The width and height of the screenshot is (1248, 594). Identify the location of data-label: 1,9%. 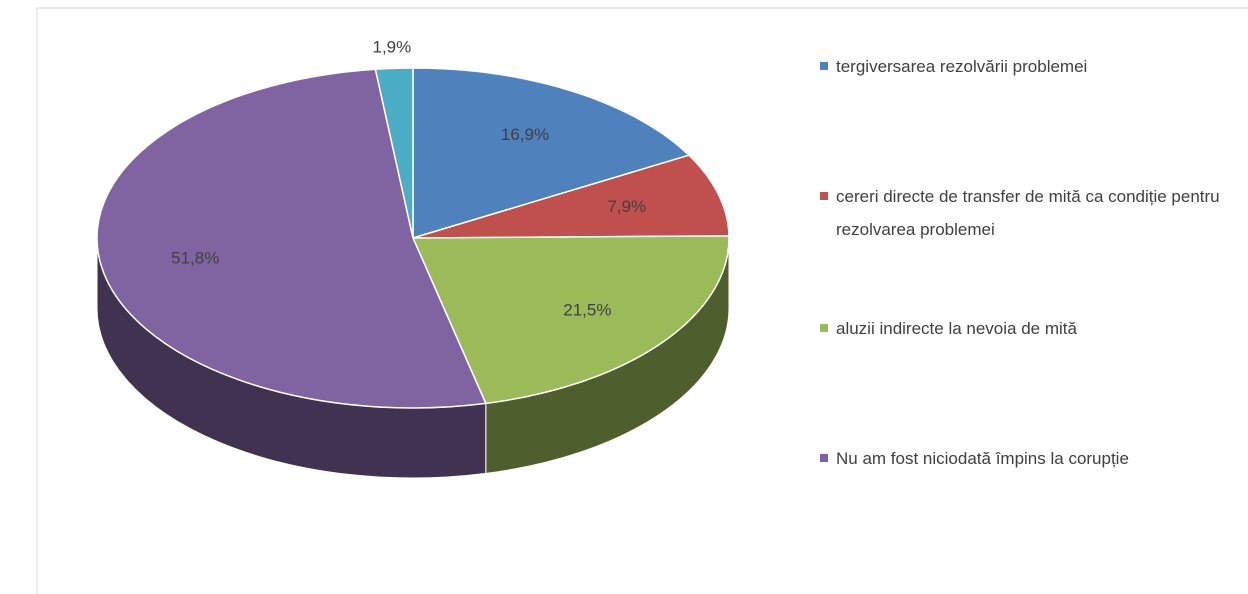
(392, 46).